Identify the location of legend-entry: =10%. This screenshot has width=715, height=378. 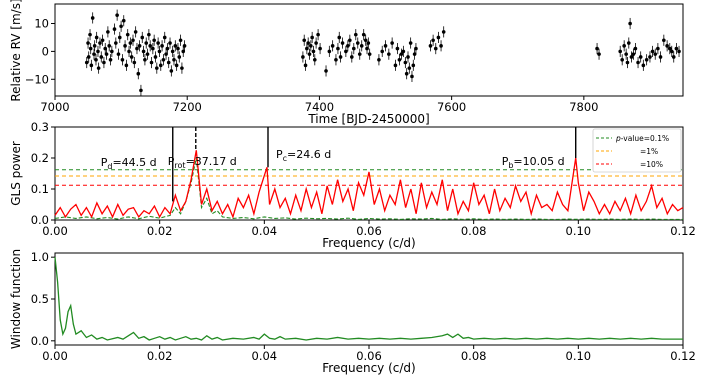
(651, 164).